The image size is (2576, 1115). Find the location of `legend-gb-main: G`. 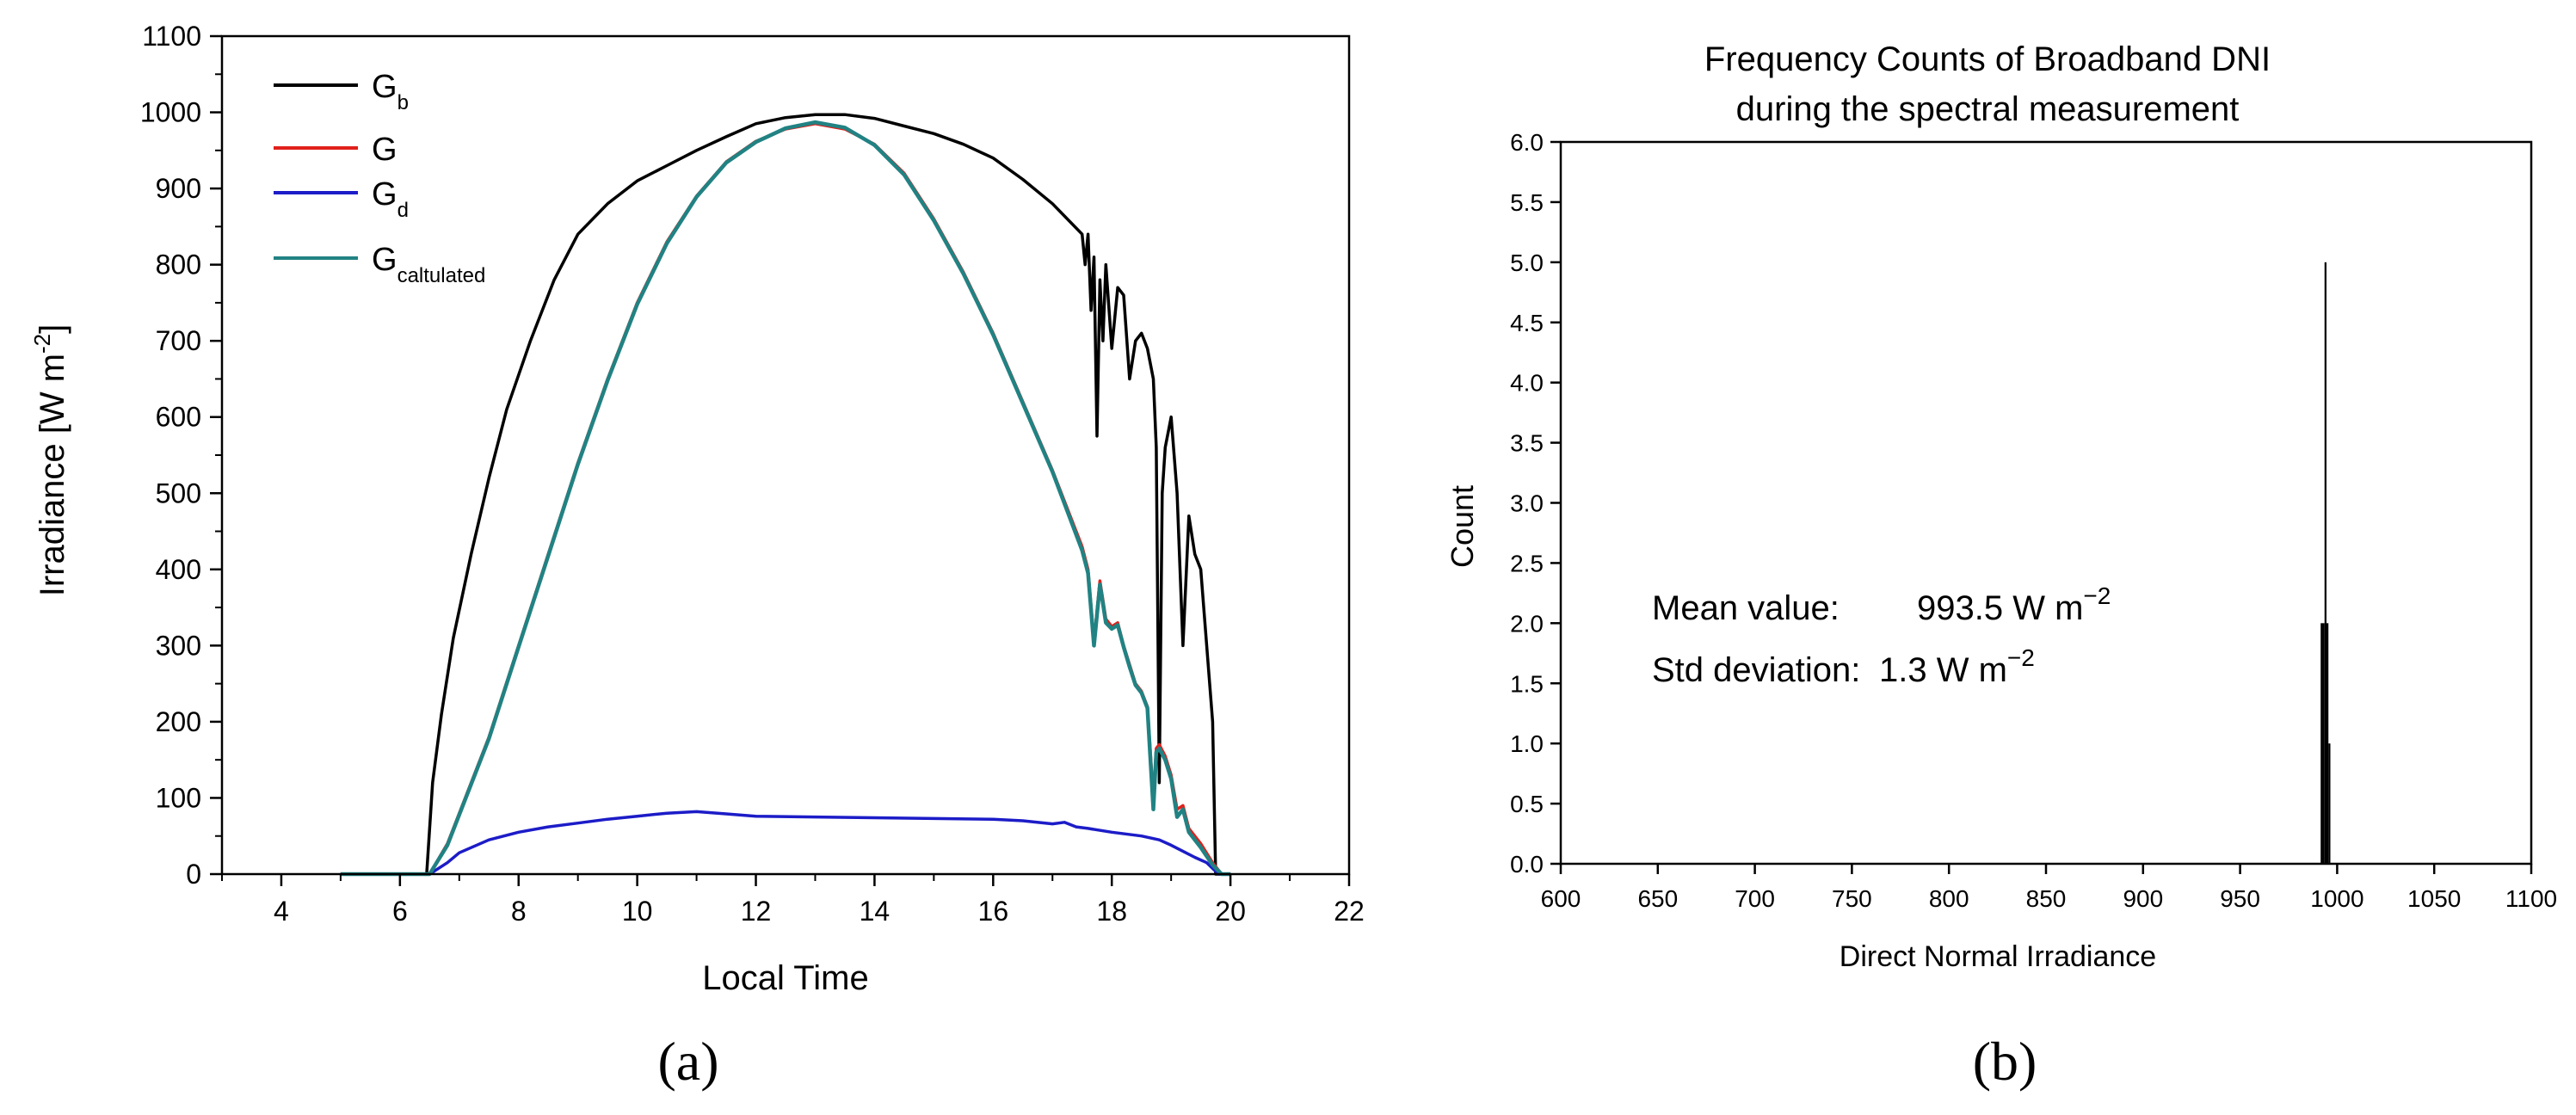

legend-gb-main: G is located at coordinates (385, 87).